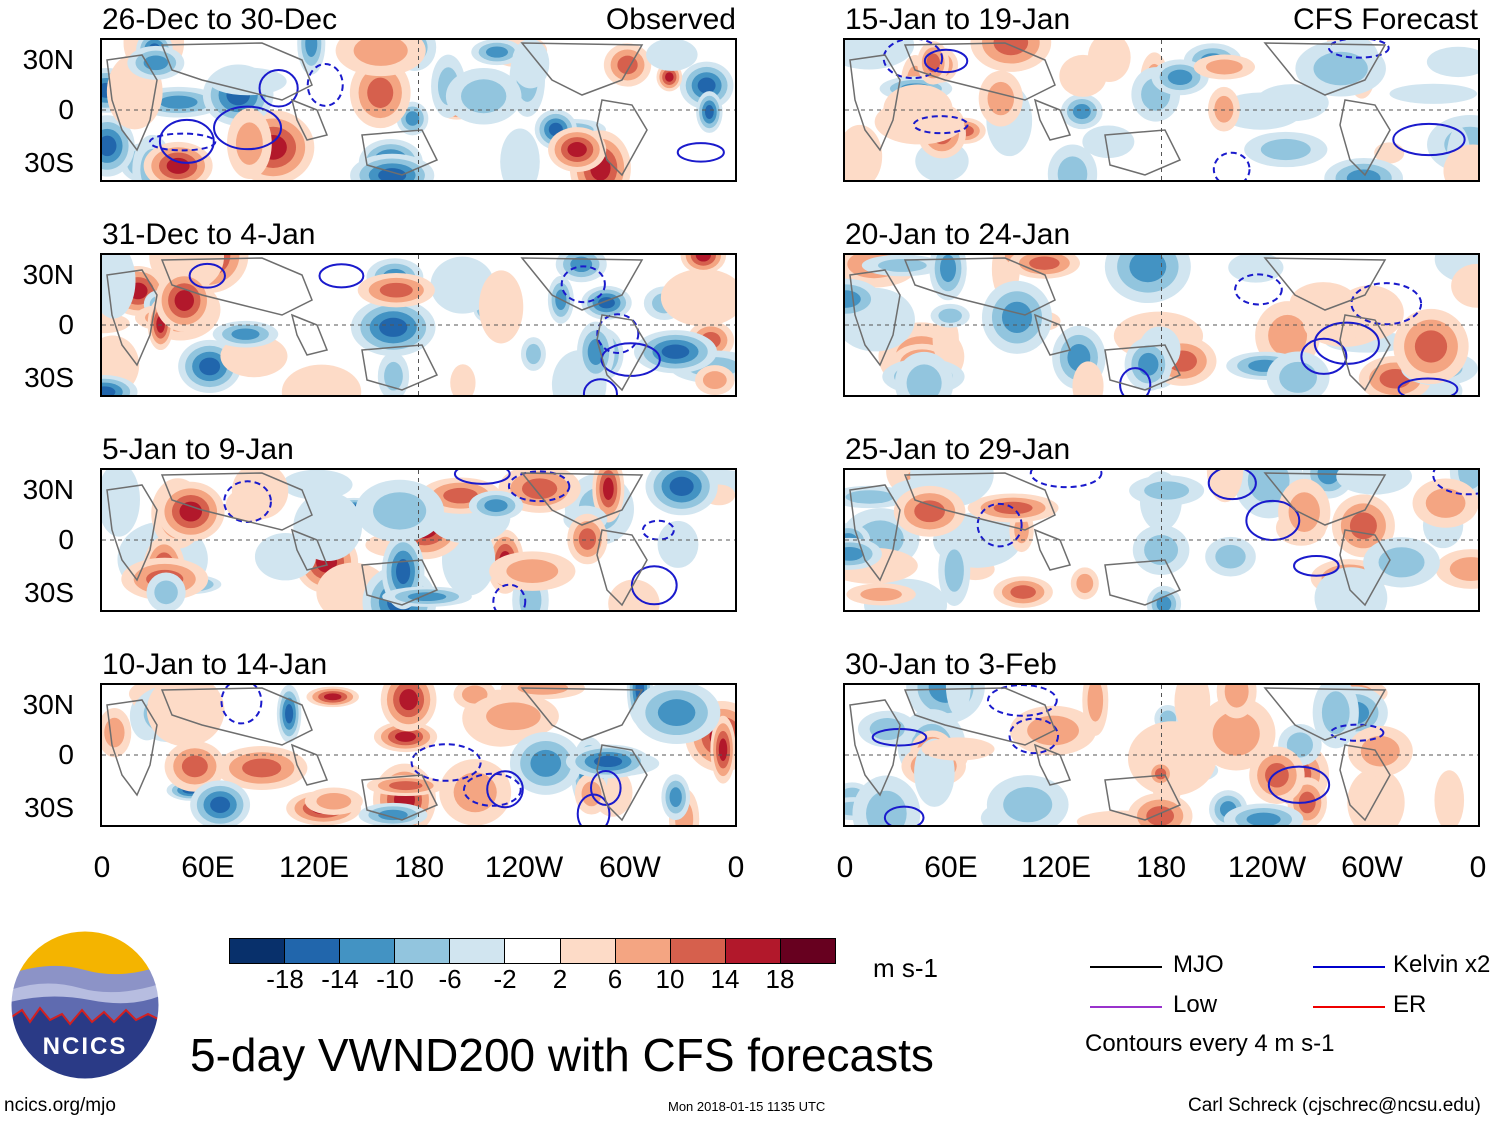 Image resolution: width=1510 pixels, height=1121 pixels. What do you see at coordinates (958, 234) in the screenshot?
I see `panel-title-fcst-2: 20-Jan to 24-Jan` at bounding box center [958, 234].